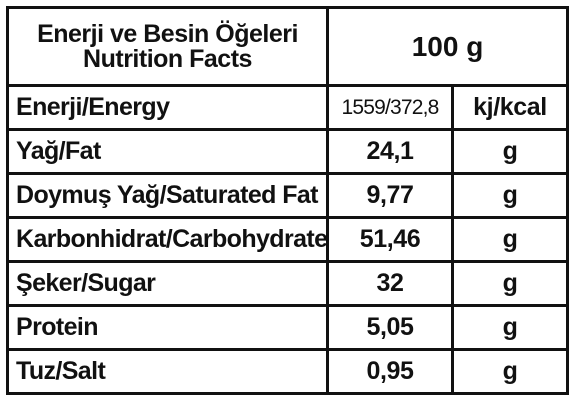 This screenshot has width=575, height=400. Describe the element at coordinates (390, 239) in the screenshot. I see `nutrient-value: 51,46` at that location.